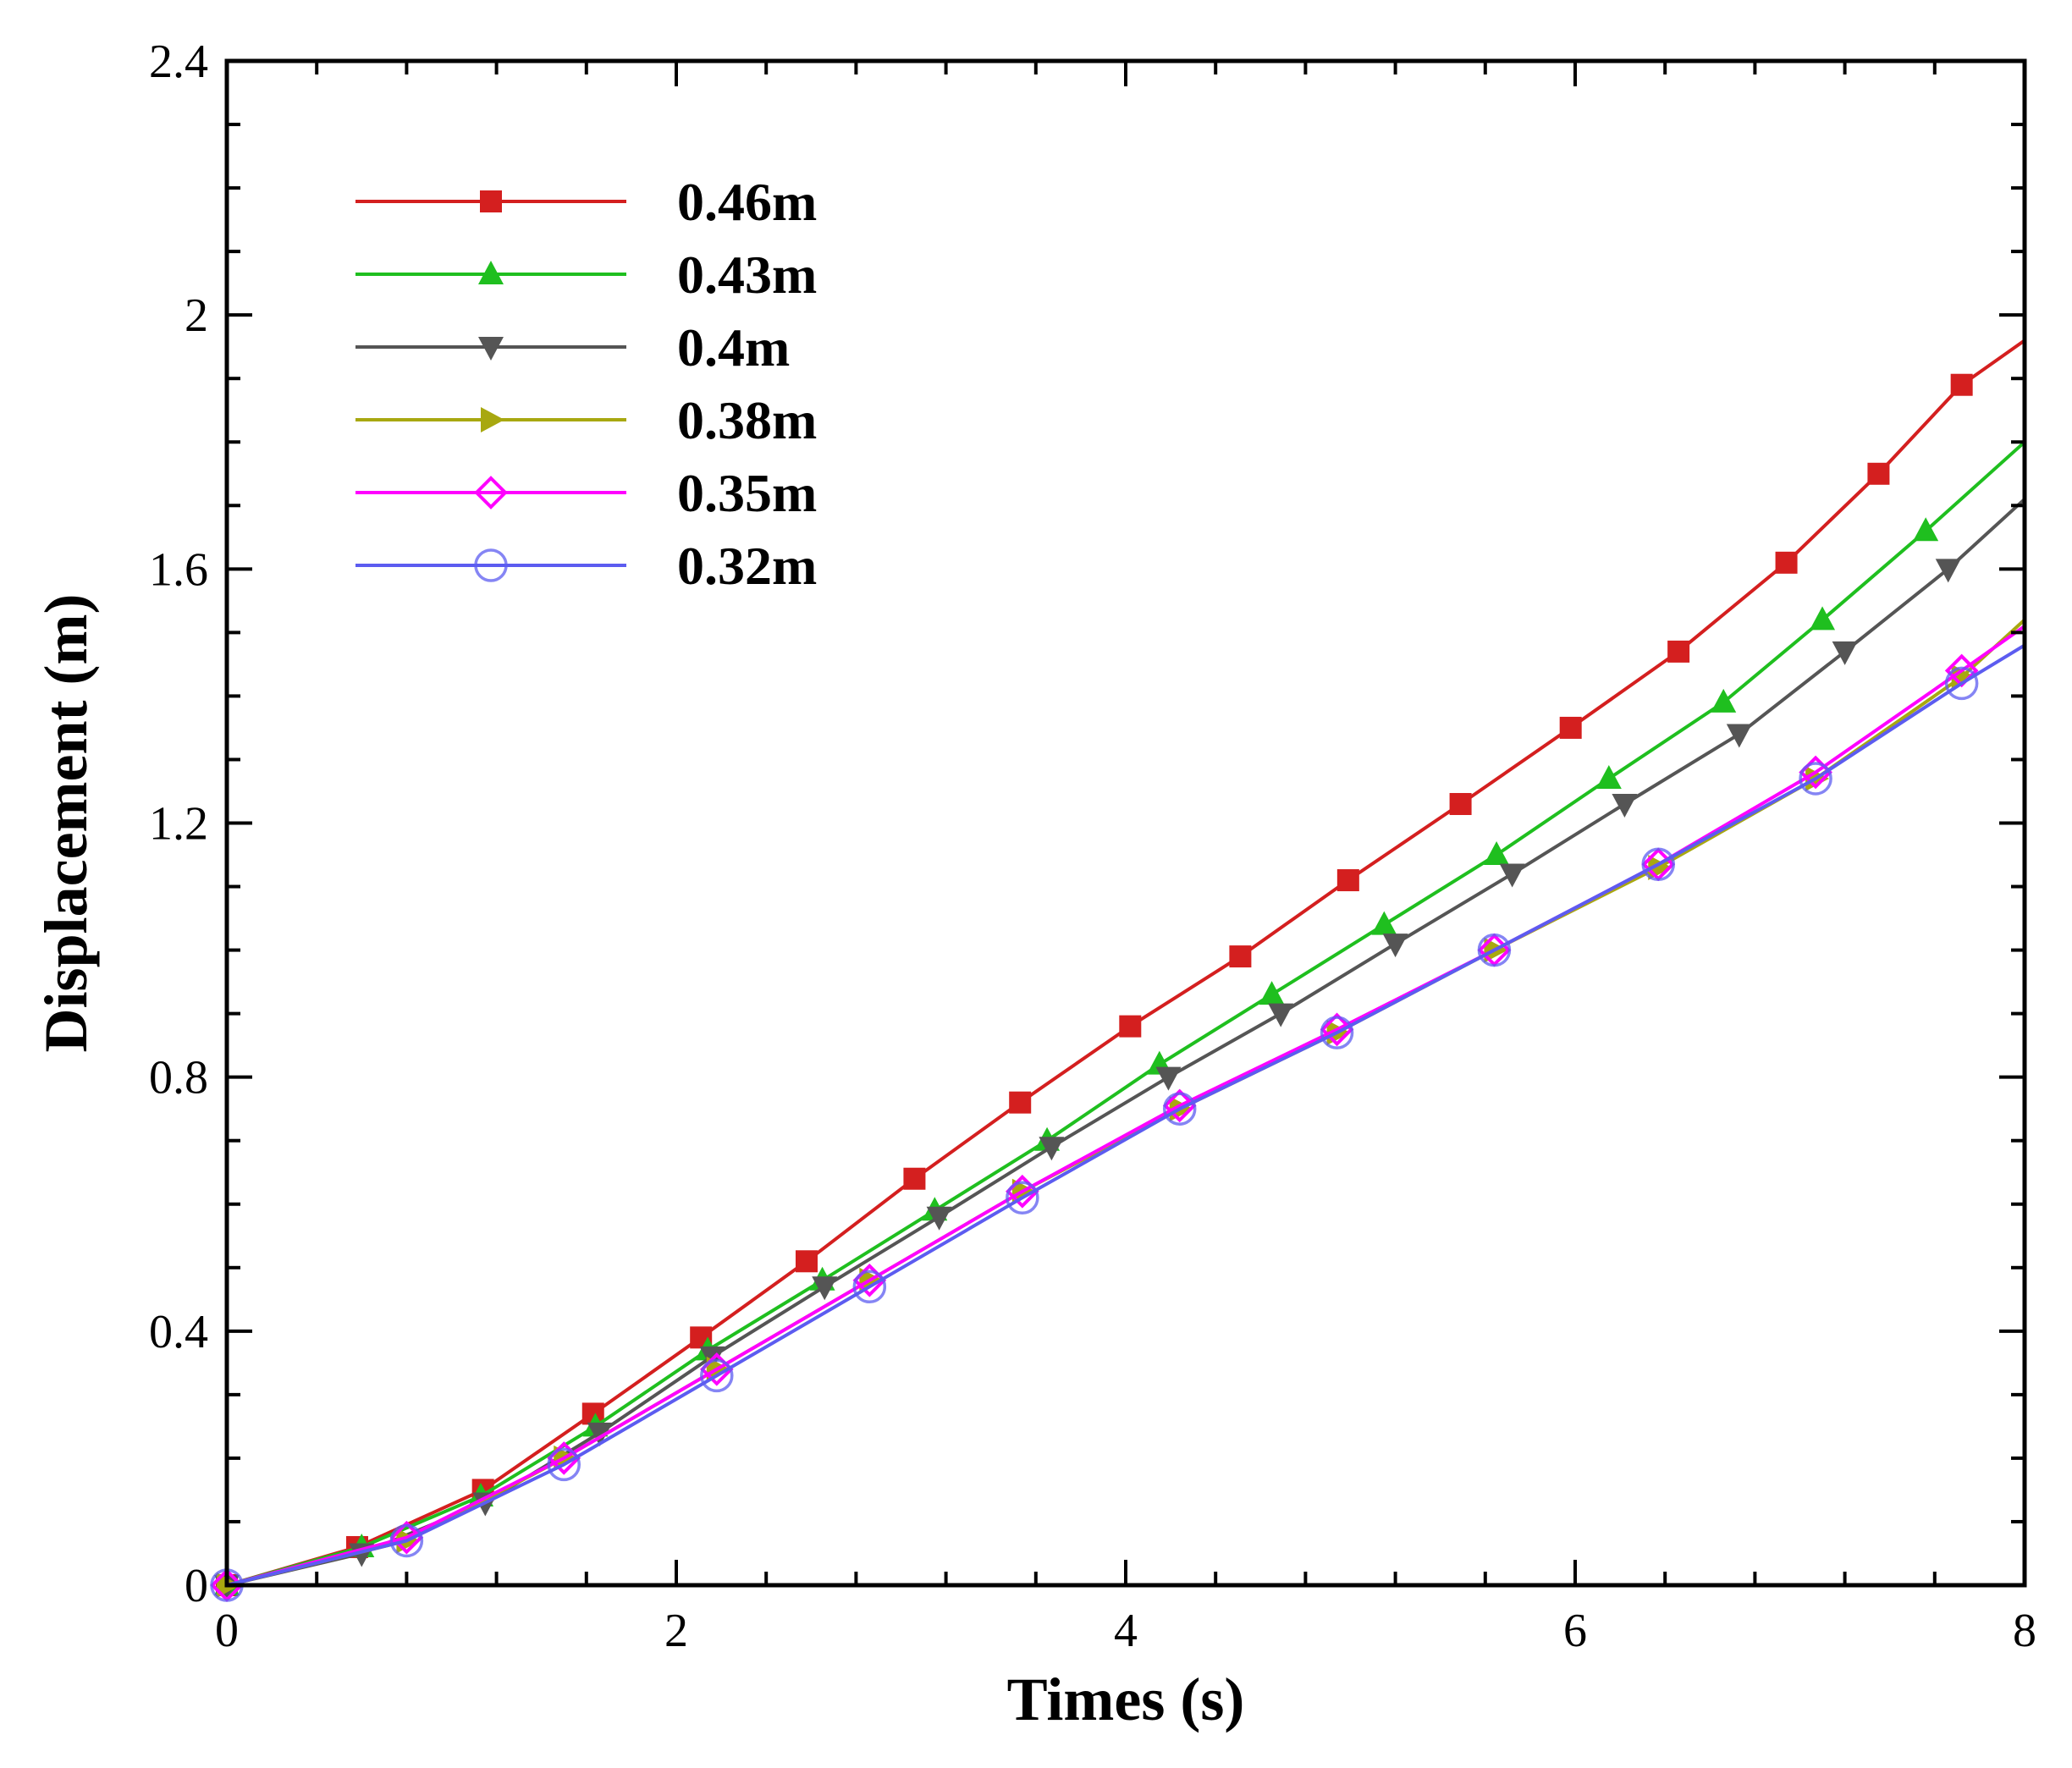 The width and height of the screenshot is (2072, 1768). I want to click on legend-entry: 0.46m, so click(586, 202).